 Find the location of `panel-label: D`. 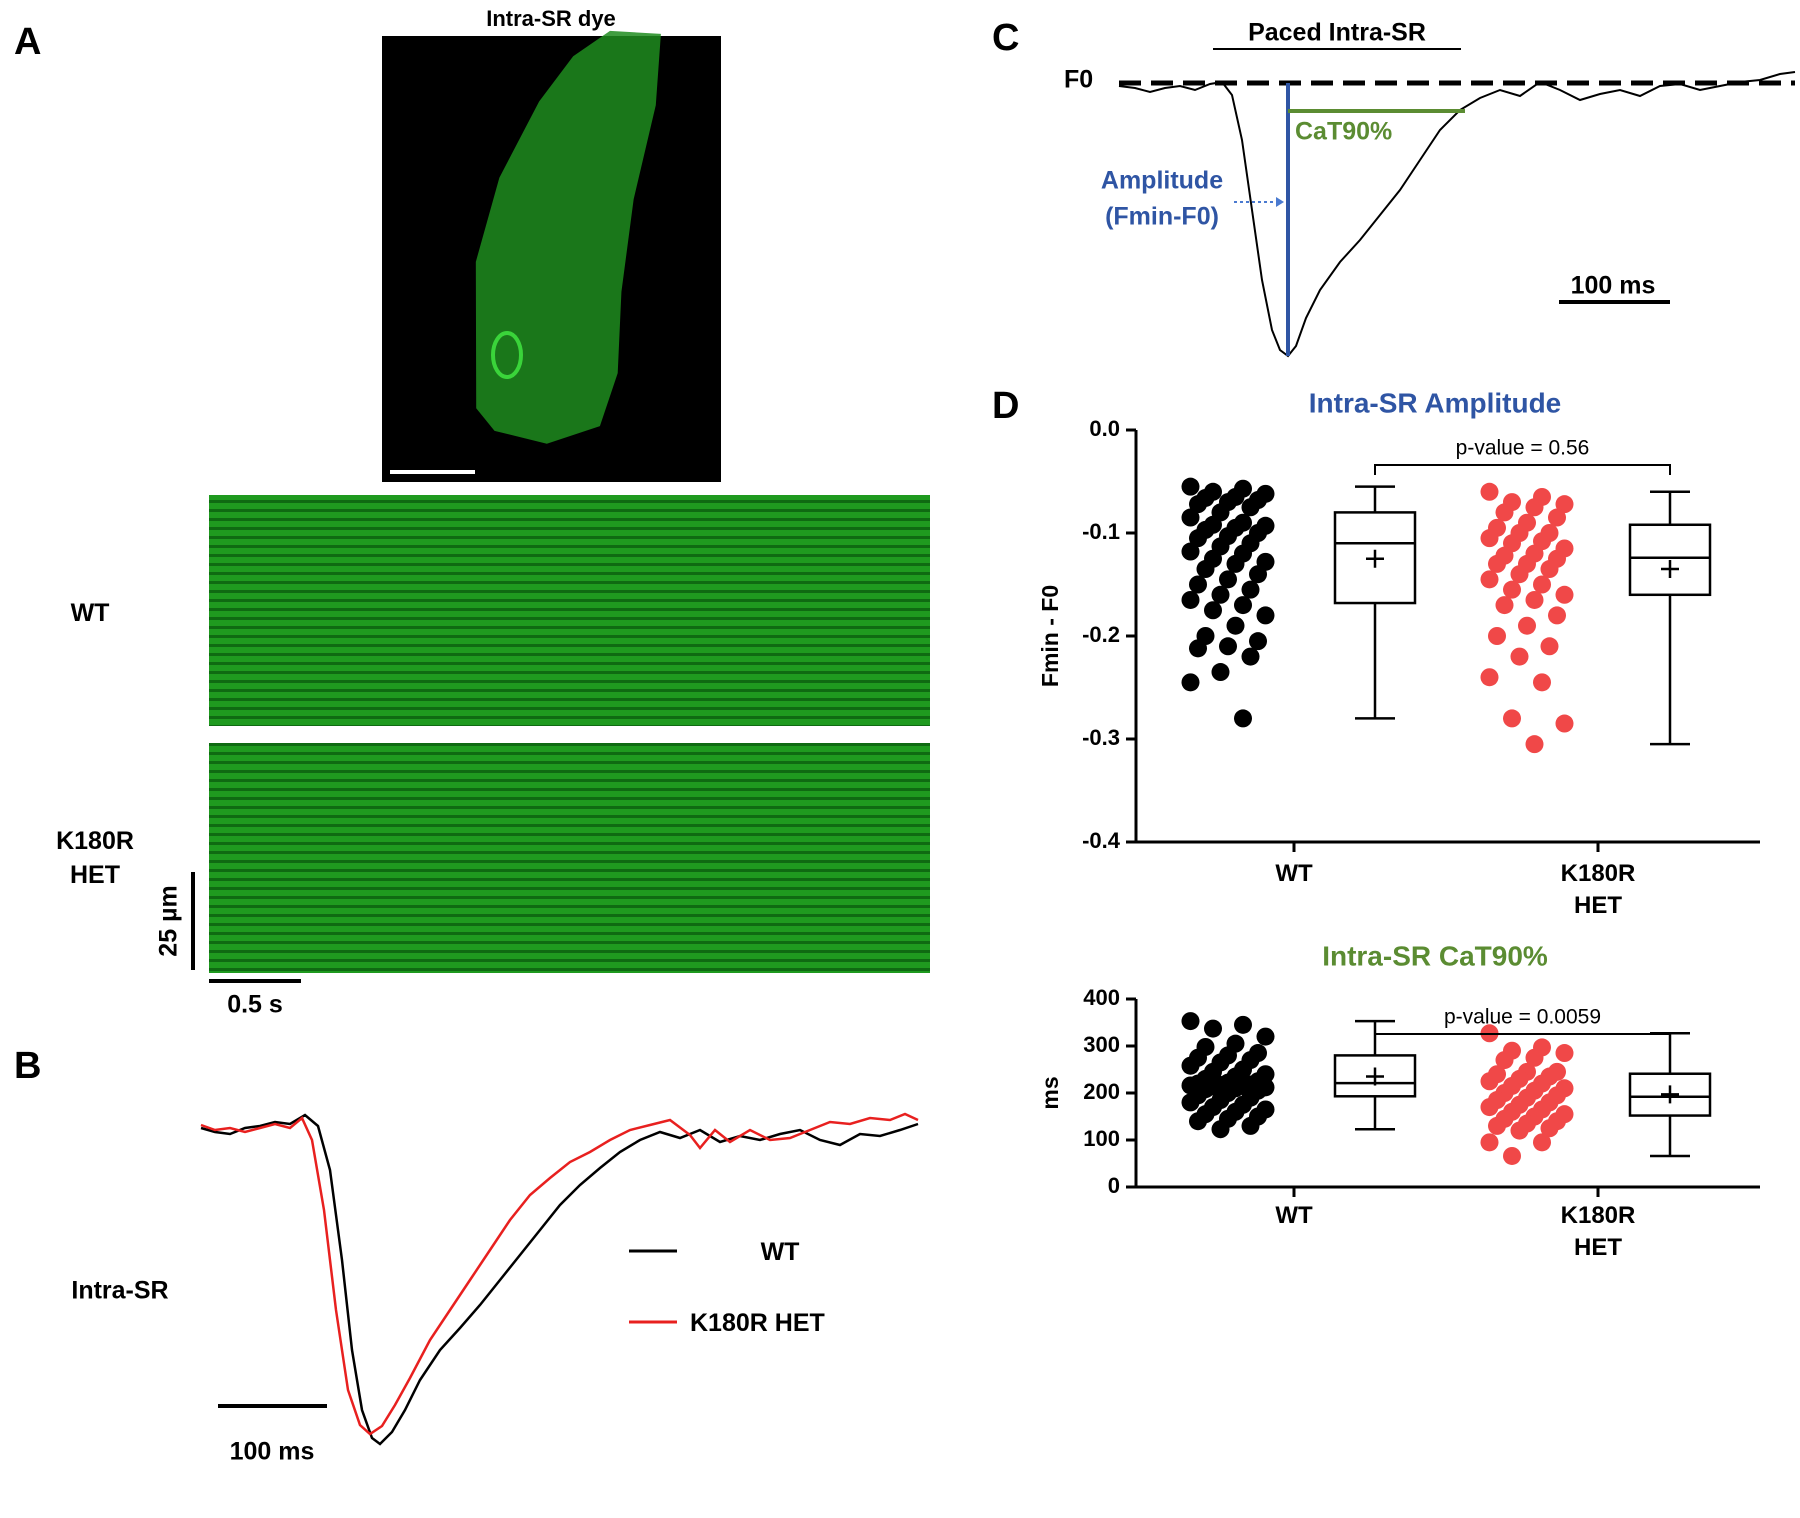

panel-label: D is located at coordinates (1005, 406).